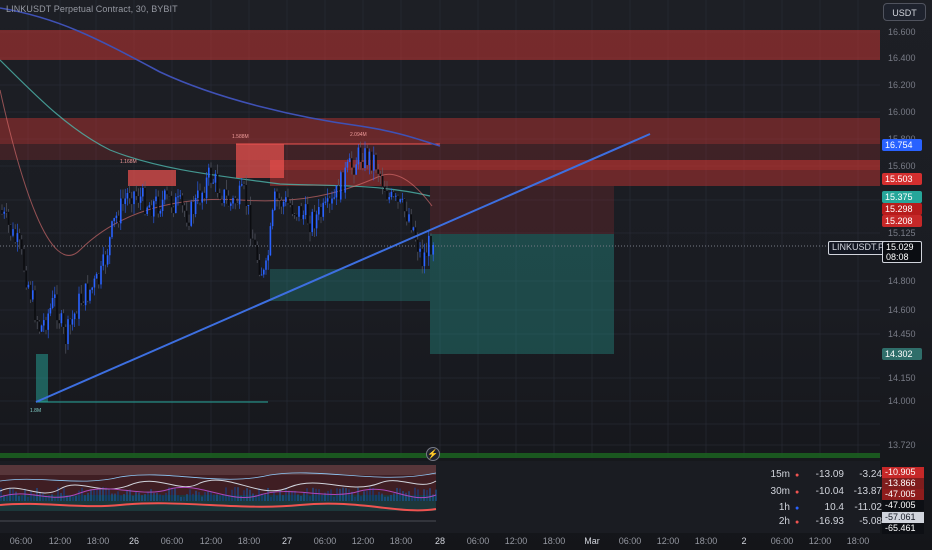  Describe the element at coordinates (433, 454) in the screenshot. I see `lightning-icon: ⚡` at that location.